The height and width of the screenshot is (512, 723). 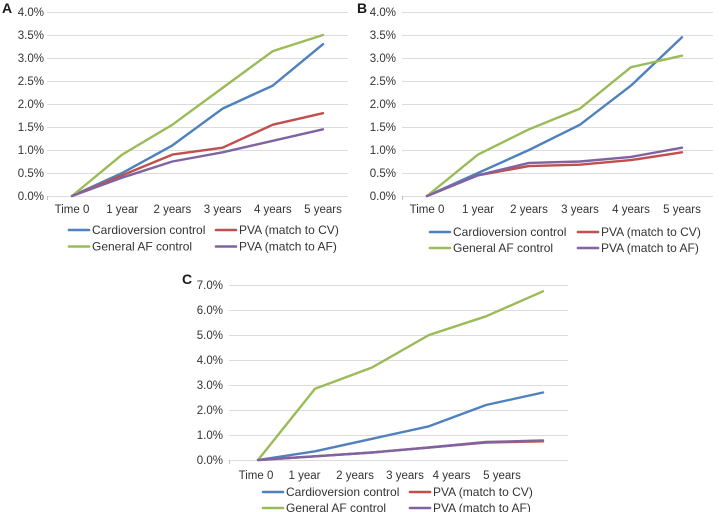 What do you see at coordinates (362, 8) in the screenshot?
I see `panel-letter-b: B` at bounding box center [362, 8].